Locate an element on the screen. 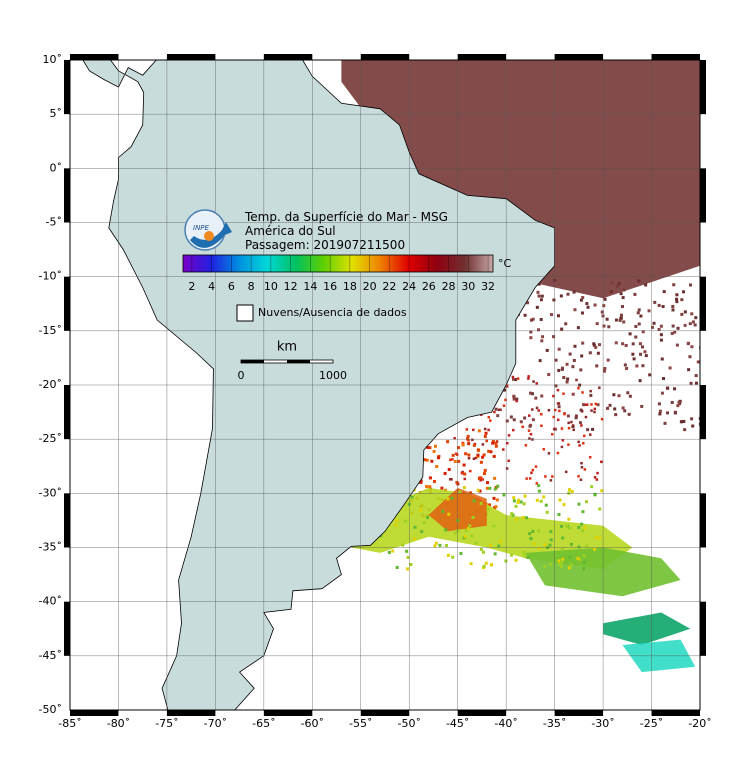  colorbar-label: 14 is located at coordinates (310, 286).